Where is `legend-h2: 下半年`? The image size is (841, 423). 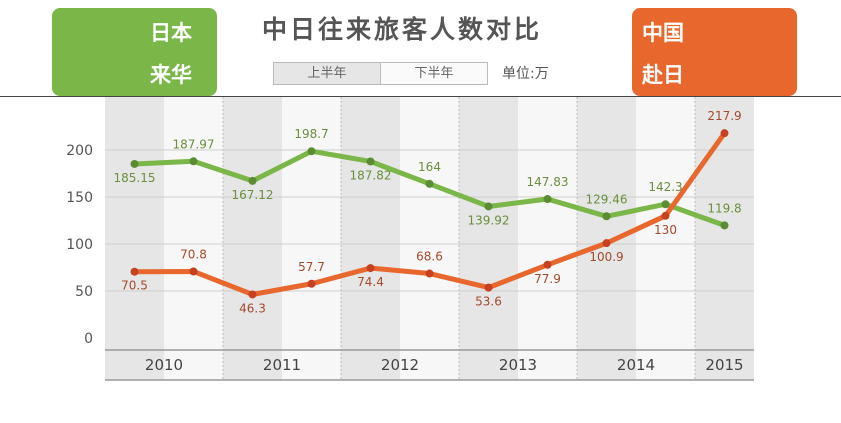
legend-h2: 下半年 is located at coordinates (434, 73).